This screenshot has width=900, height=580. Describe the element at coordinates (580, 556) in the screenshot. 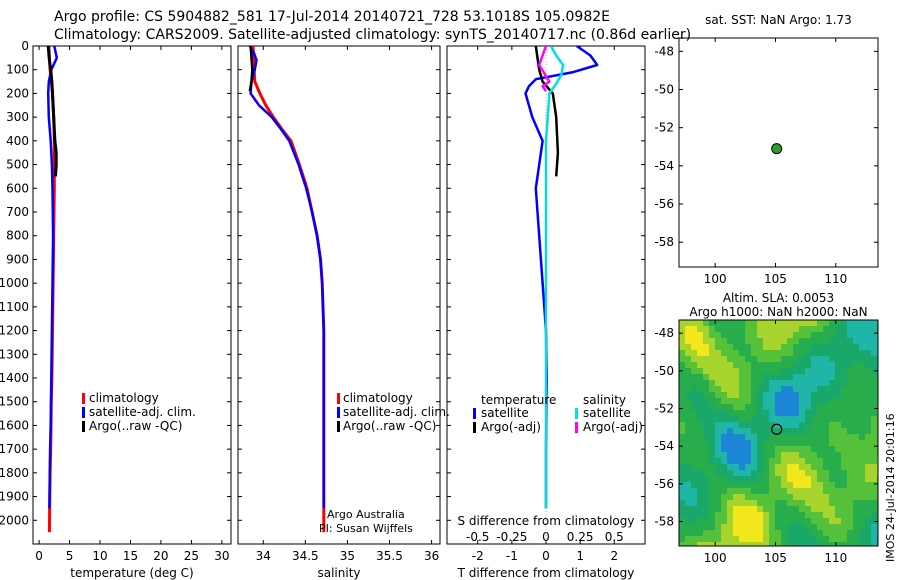

I see `difference-xtick-label: 1` at that location.